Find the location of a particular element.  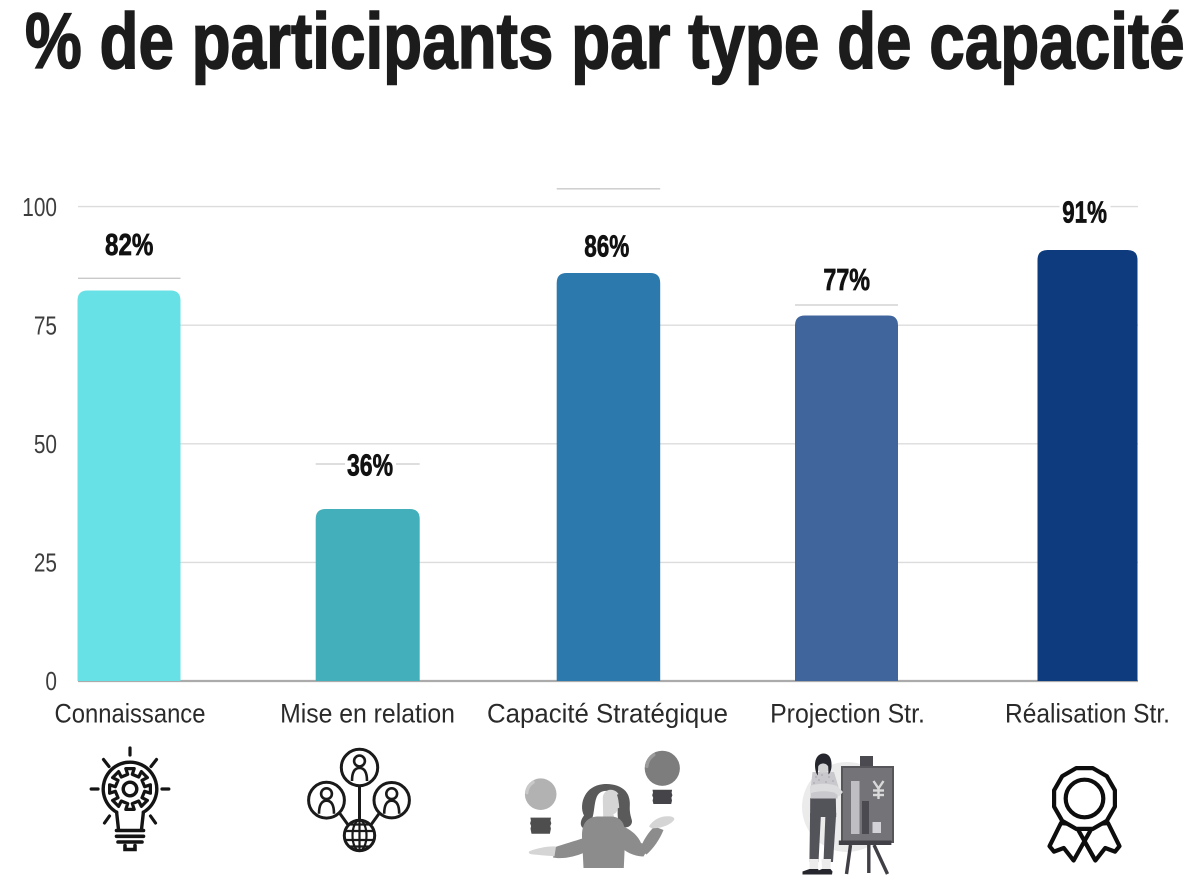

svg-text: 36% is located at coordinates (370, 464).